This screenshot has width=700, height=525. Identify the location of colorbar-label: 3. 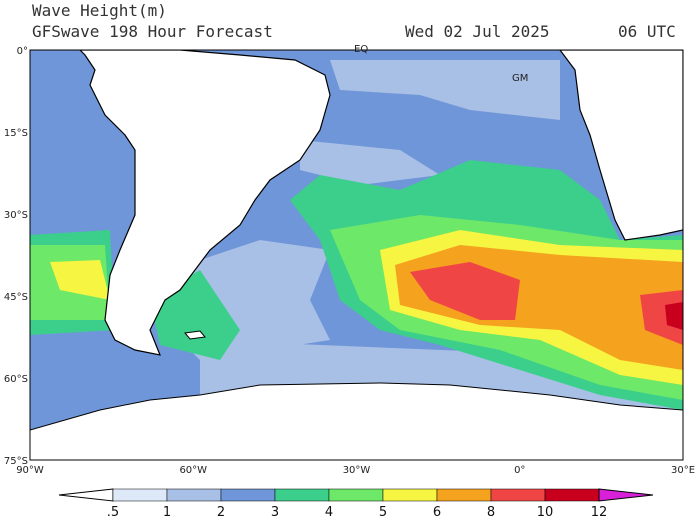
(275, 512).